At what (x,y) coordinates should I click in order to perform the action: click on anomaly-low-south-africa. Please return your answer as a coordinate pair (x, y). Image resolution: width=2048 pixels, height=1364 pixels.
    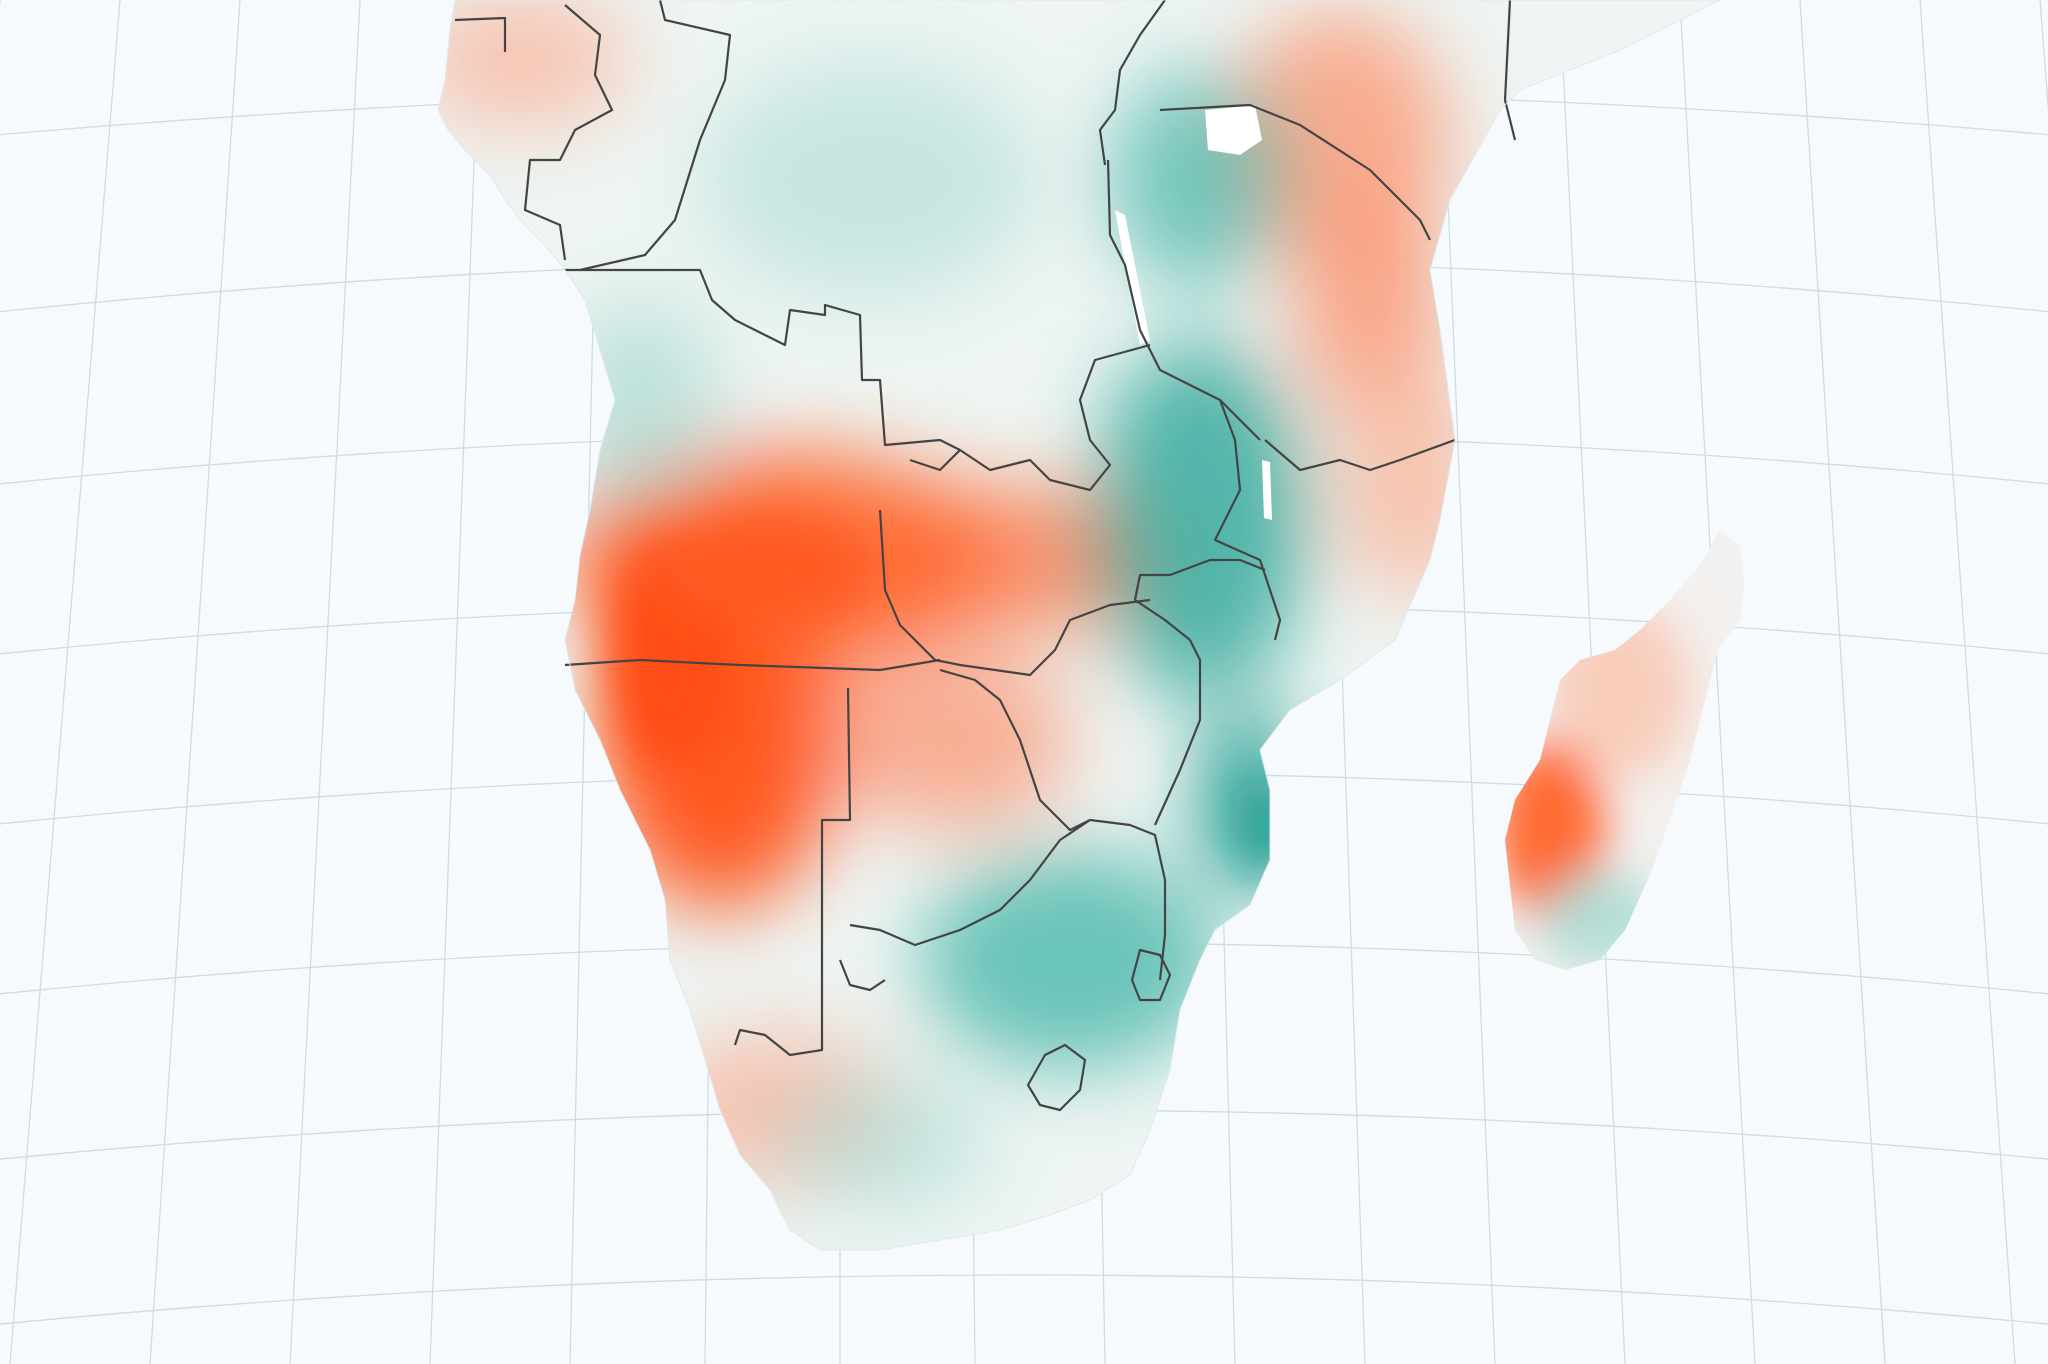
    Looking at the image, I should click on (1070, 960).